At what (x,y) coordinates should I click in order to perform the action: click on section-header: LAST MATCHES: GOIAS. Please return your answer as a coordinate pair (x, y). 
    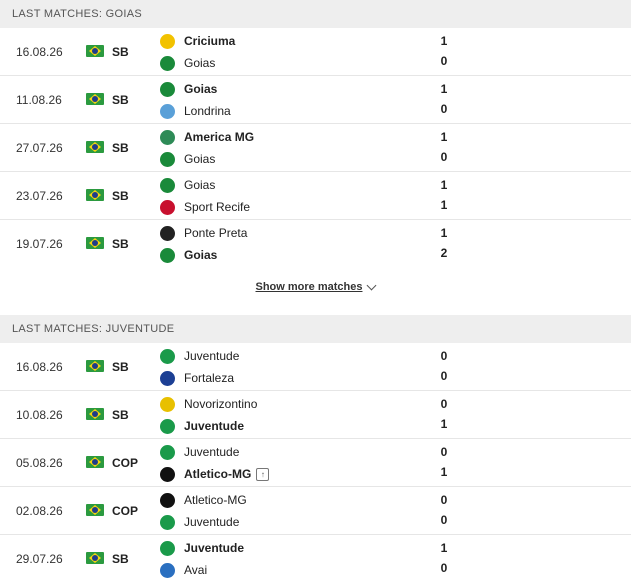
    Looking at the image, I should click on (315, 14).